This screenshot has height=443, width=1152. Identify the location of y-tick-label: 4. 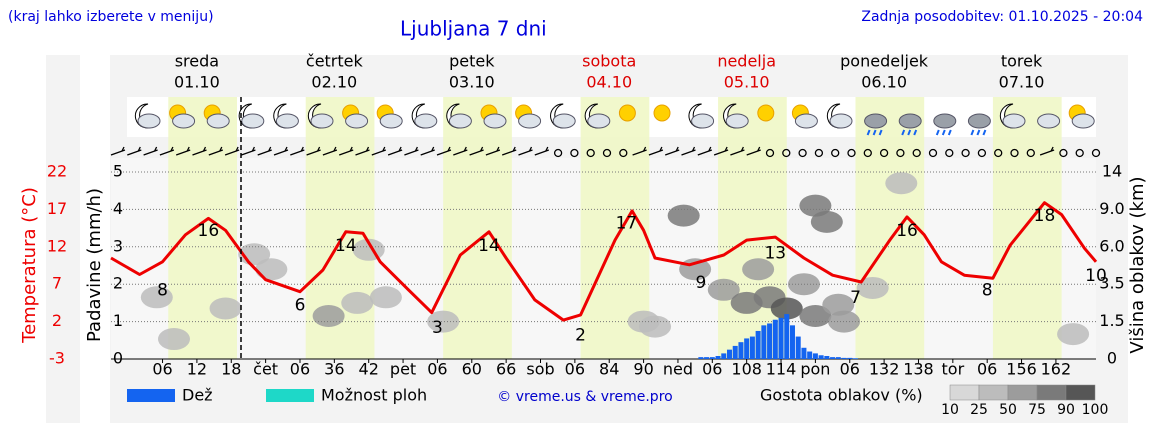
(118, 208).